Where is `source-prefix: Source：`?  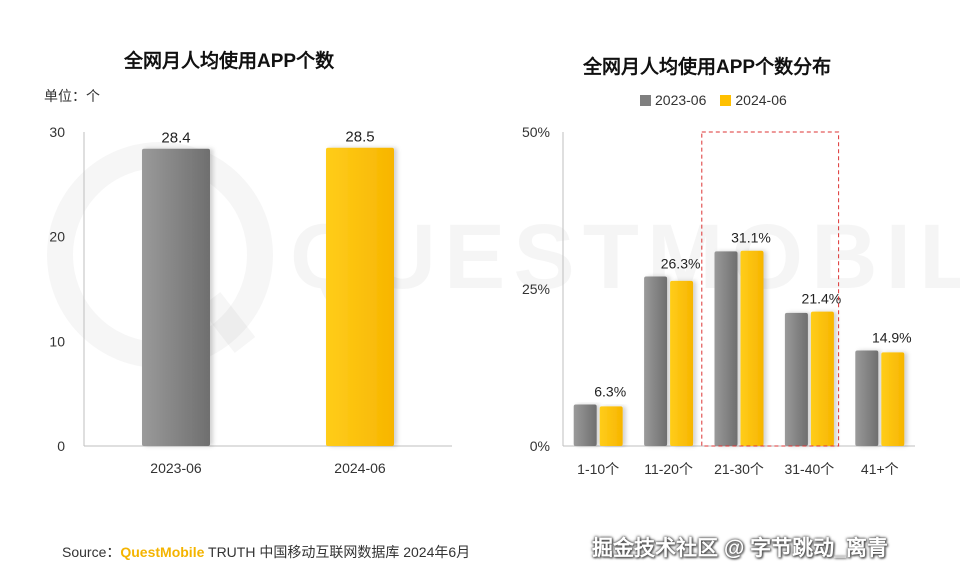 source-prefix: Source： is located at coordinates (91, 552).